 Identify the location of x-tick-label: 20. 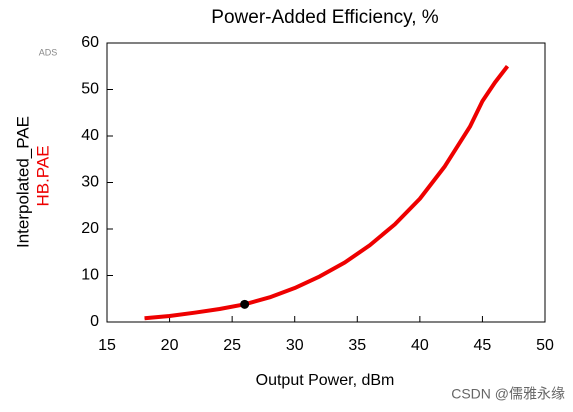
(170, 345).